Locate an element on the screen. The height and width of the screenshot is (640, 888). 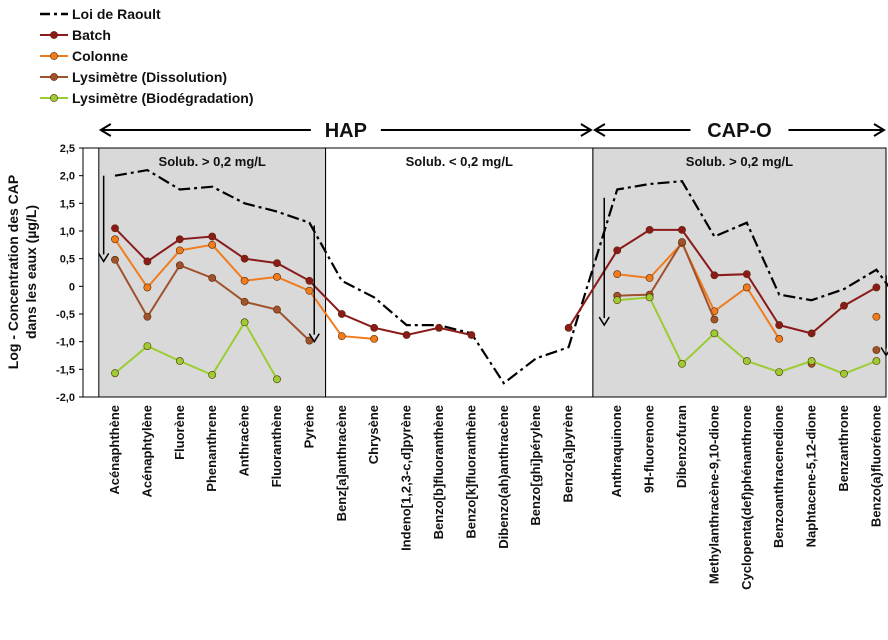
legend-label: Lysimètre (Dissolution) is located at coordinates (149, 77).